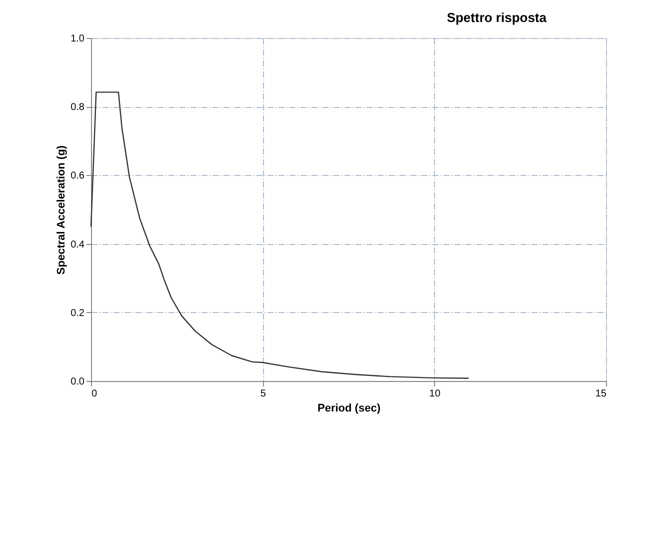 The image size is (668, 539). Describe the element at coordinates (497, 17) in the screenshot. I see `chart-title: Spettro risposta` at that location.